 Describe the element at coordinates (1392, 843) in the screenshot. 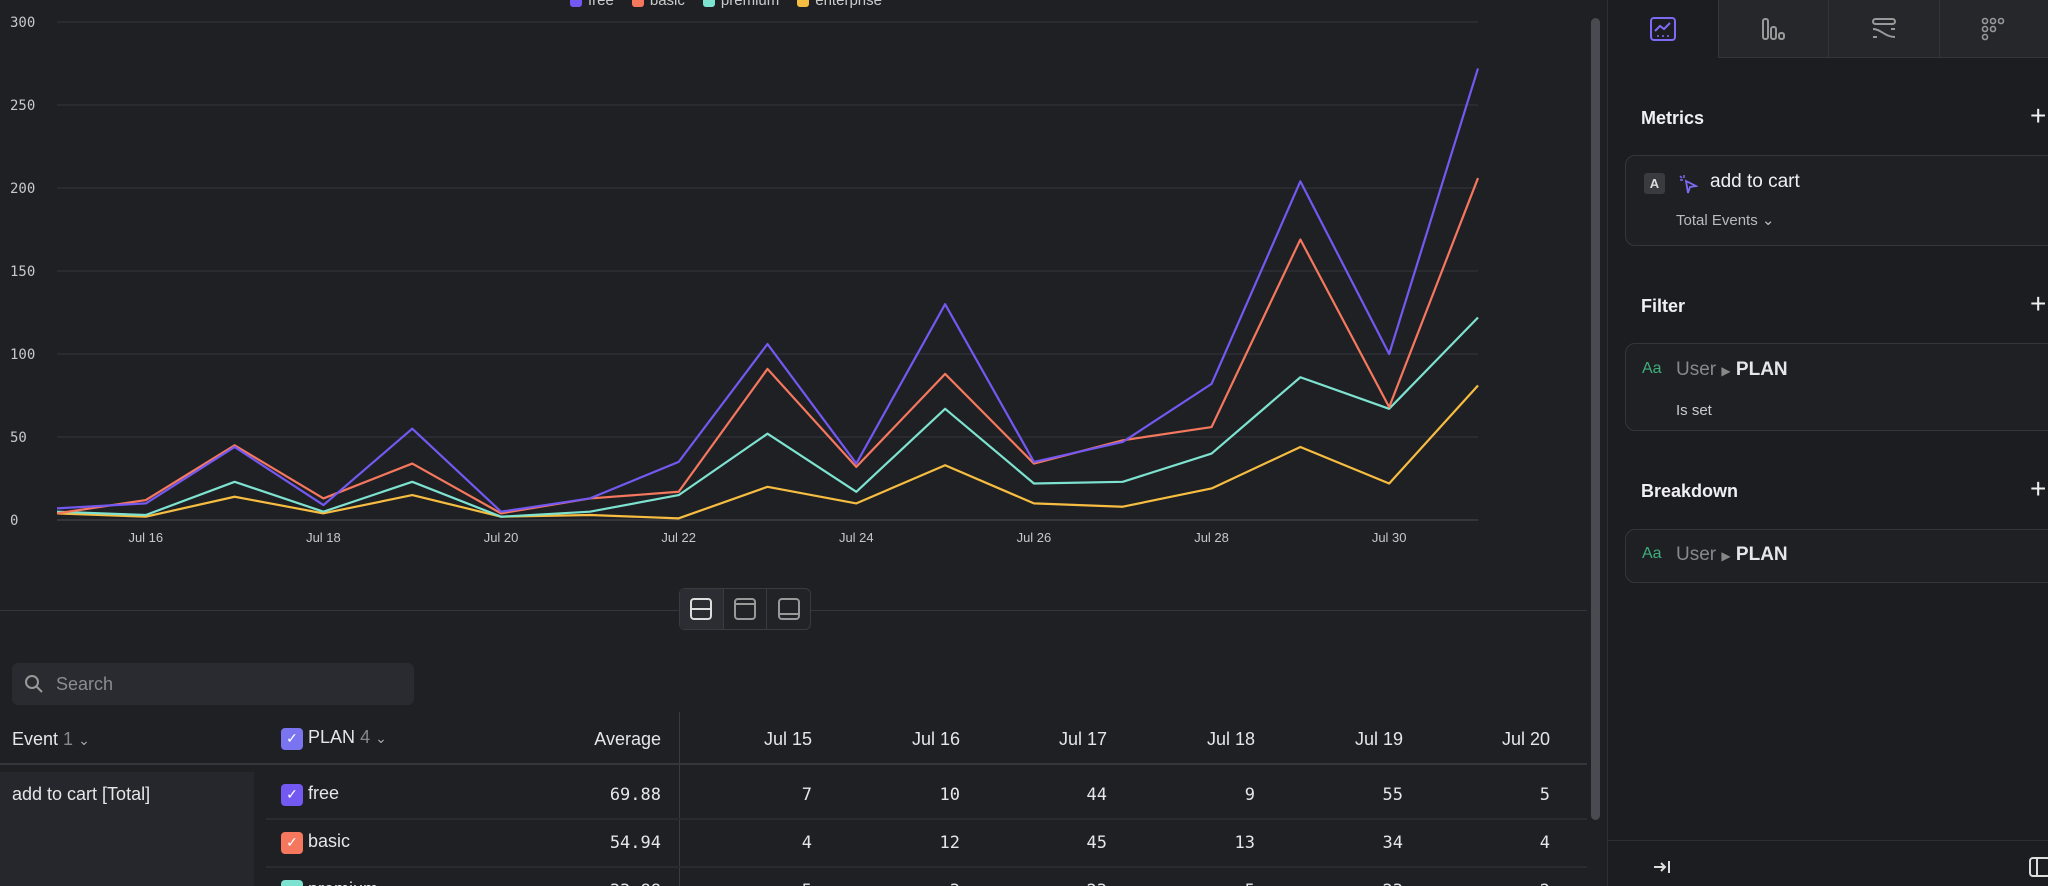

I see `value-cell: 34` at that location.